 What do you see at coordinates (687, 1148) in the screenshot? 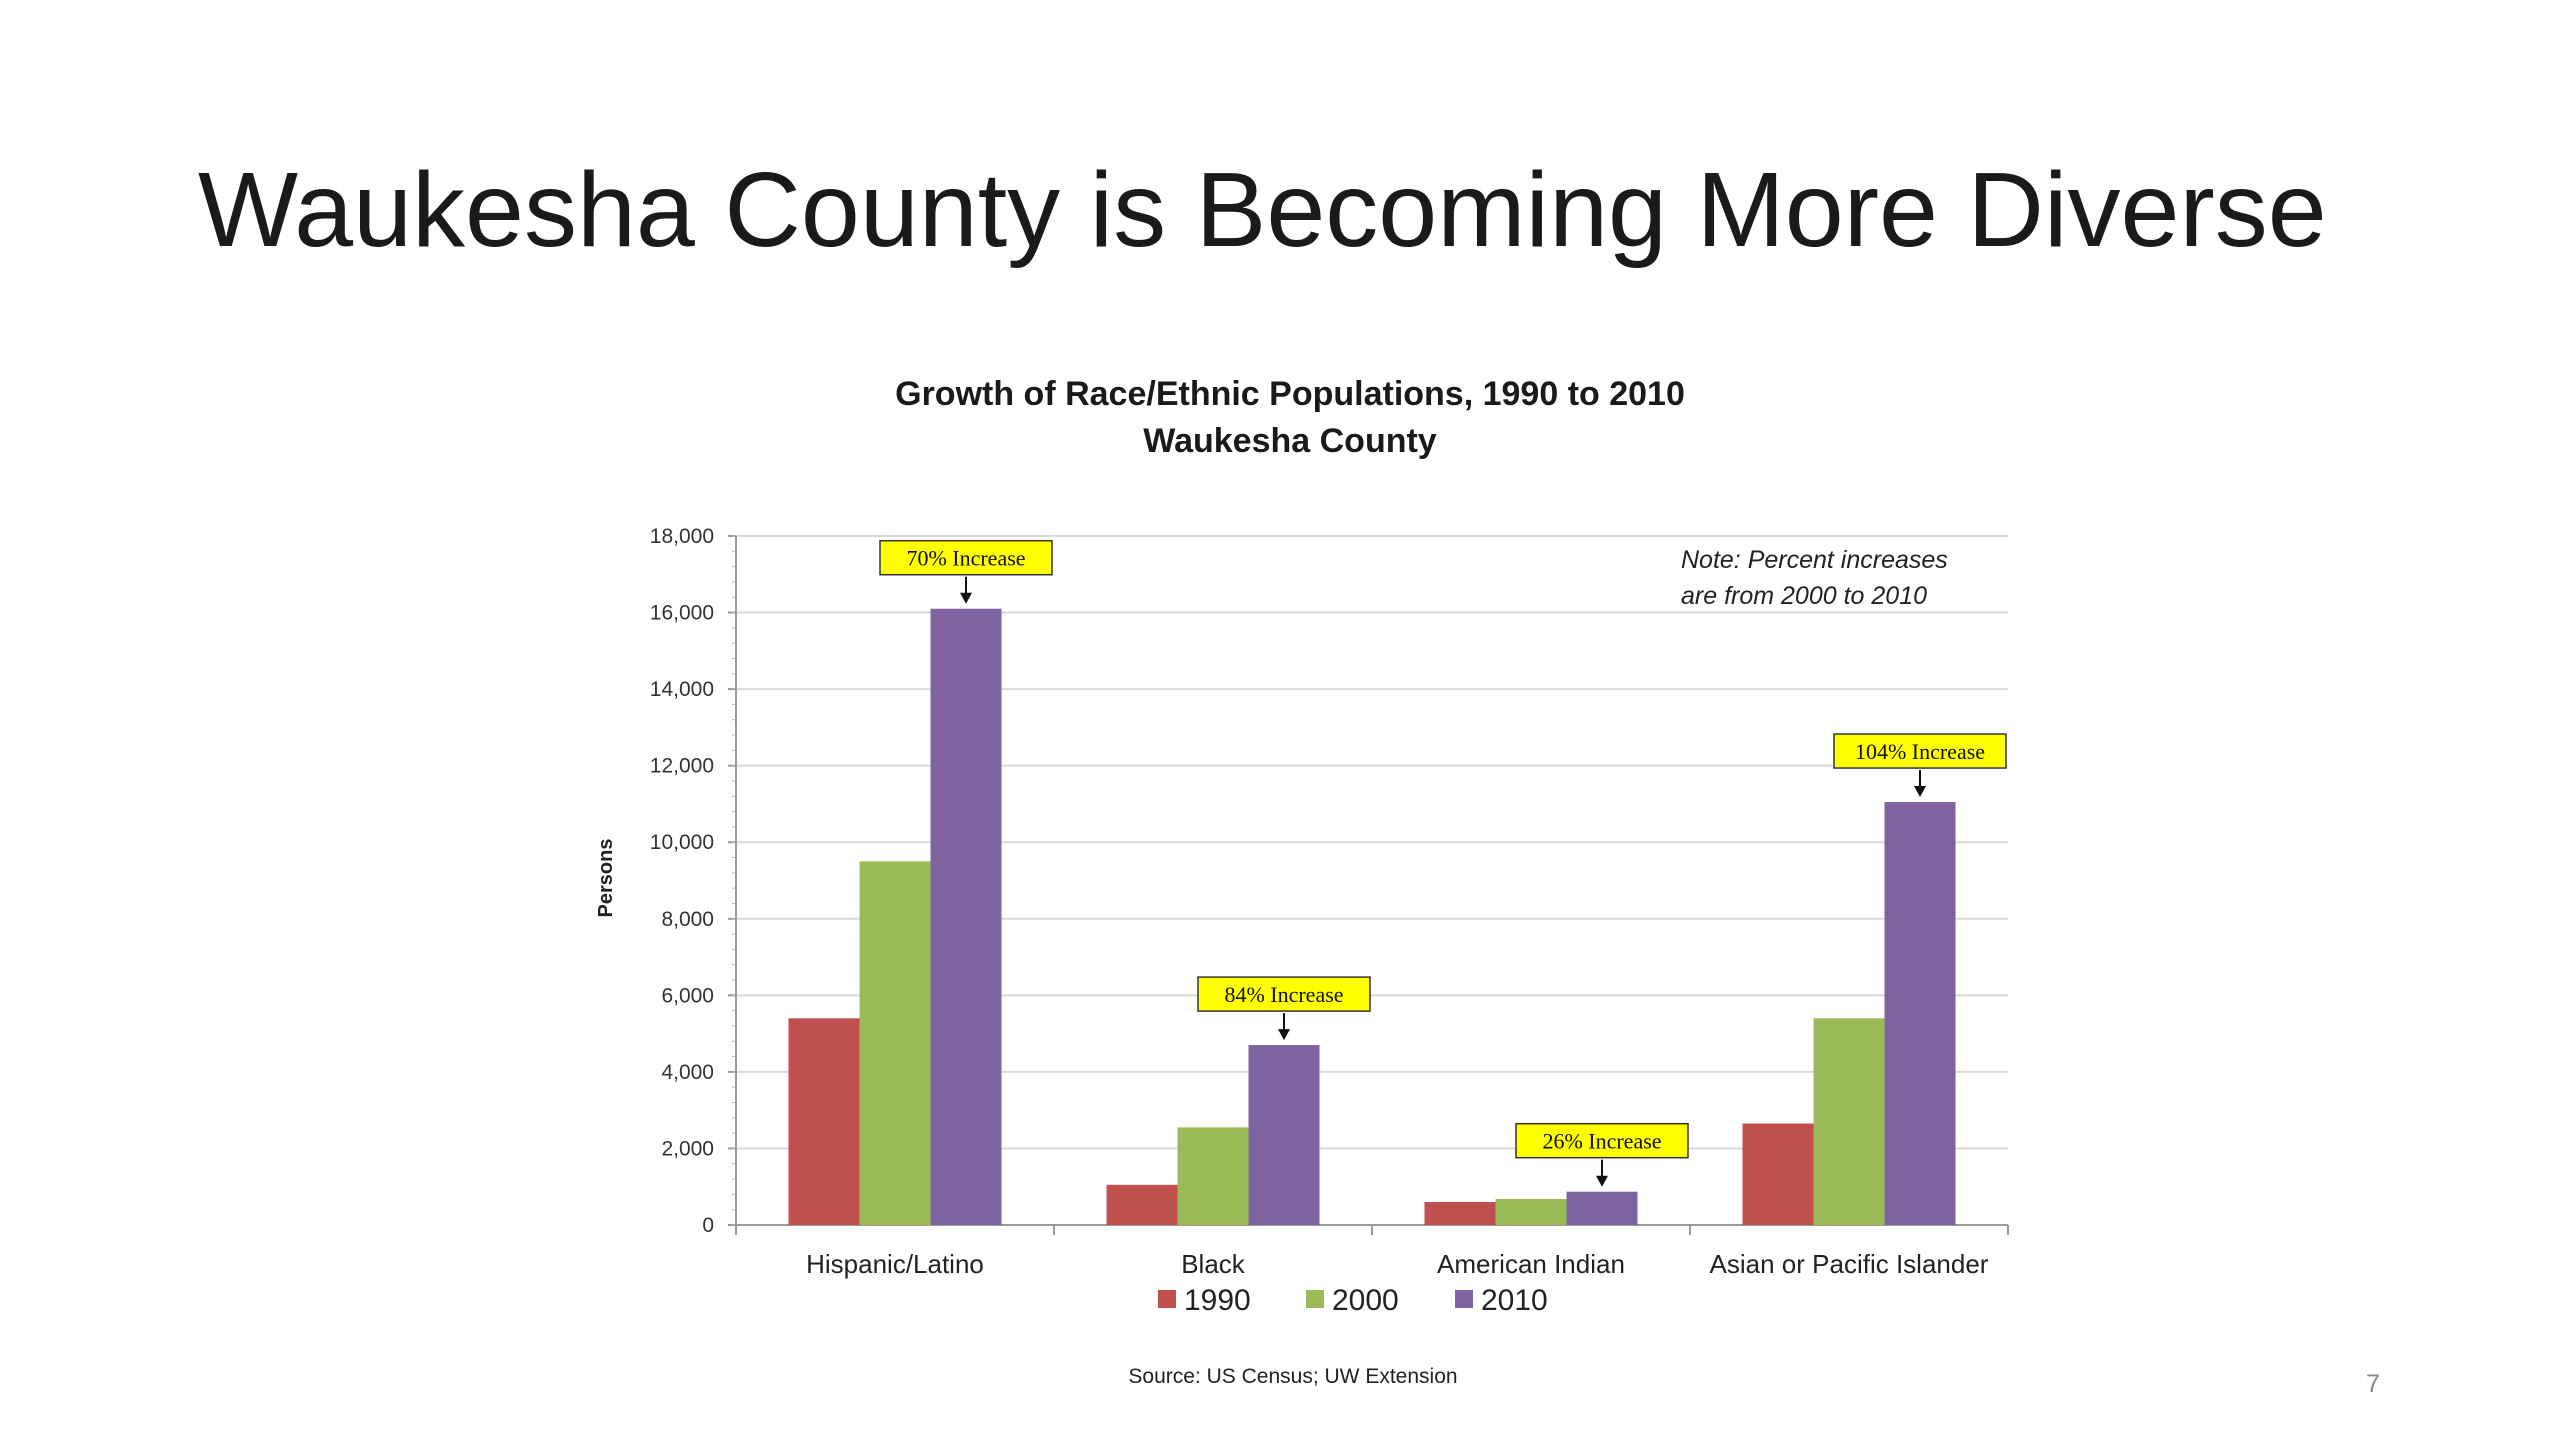
I see `y-tick-label: 2,000` at bounding box center [687, 1148].